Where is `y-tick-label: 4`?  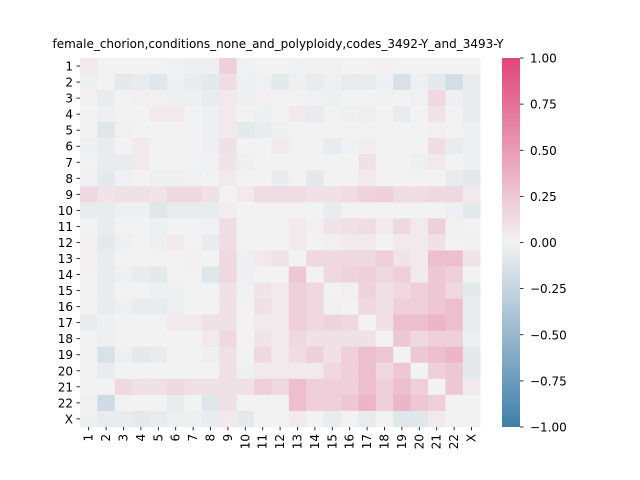
y-tick-label: 4 is located at coordinates (69, 115).